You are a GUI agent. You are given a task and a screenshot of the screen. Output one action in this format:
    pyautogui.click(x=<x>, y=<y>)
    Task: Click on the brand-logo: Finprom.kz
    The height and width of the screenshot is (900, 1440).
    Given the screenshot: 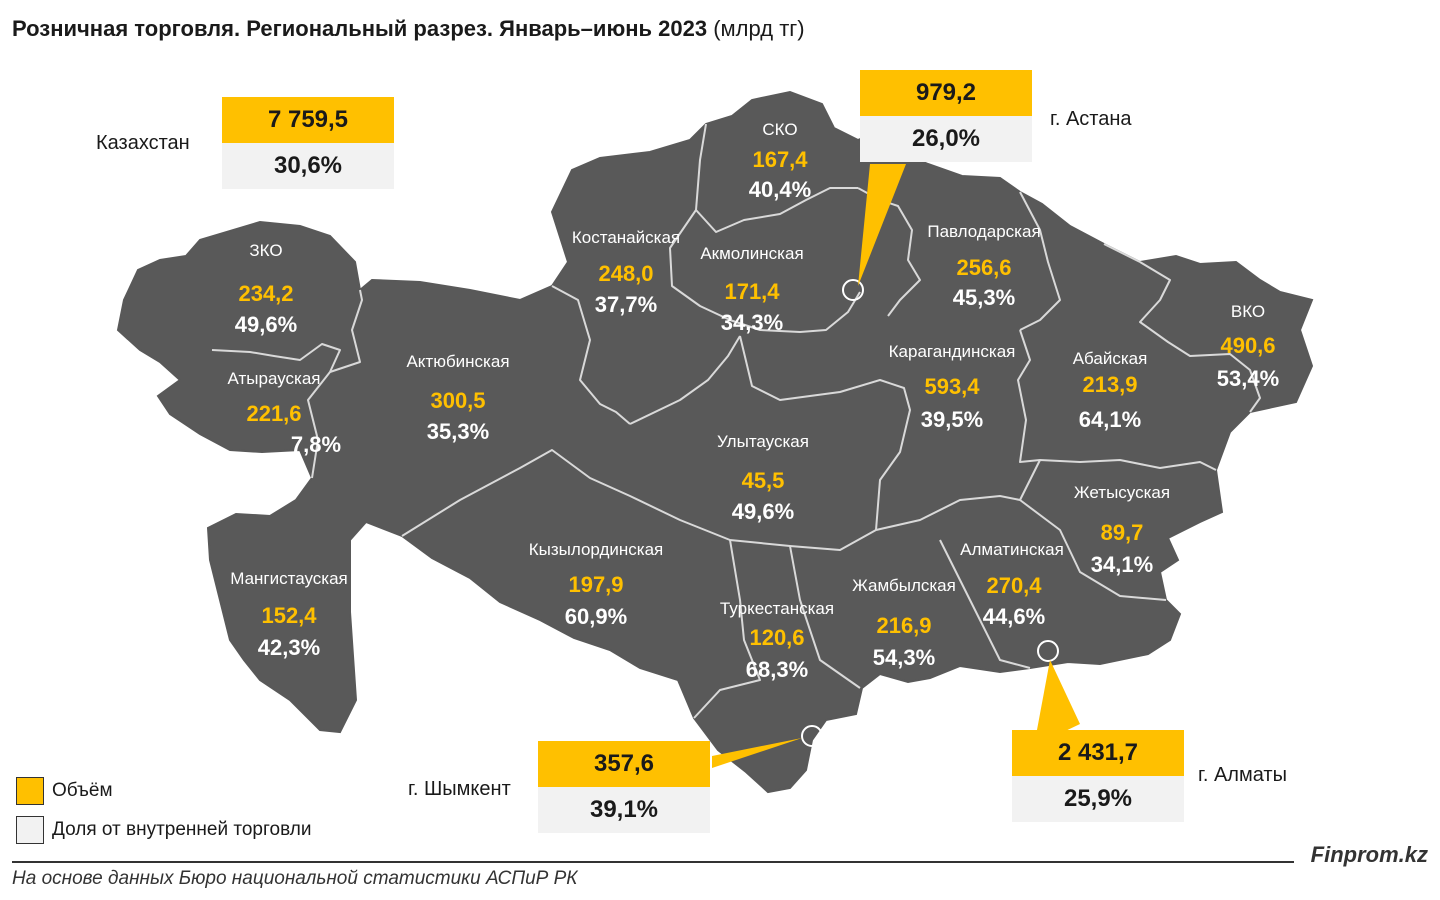 What is the action you would take?
    pyautogui.click(x=1369, y=854)
    